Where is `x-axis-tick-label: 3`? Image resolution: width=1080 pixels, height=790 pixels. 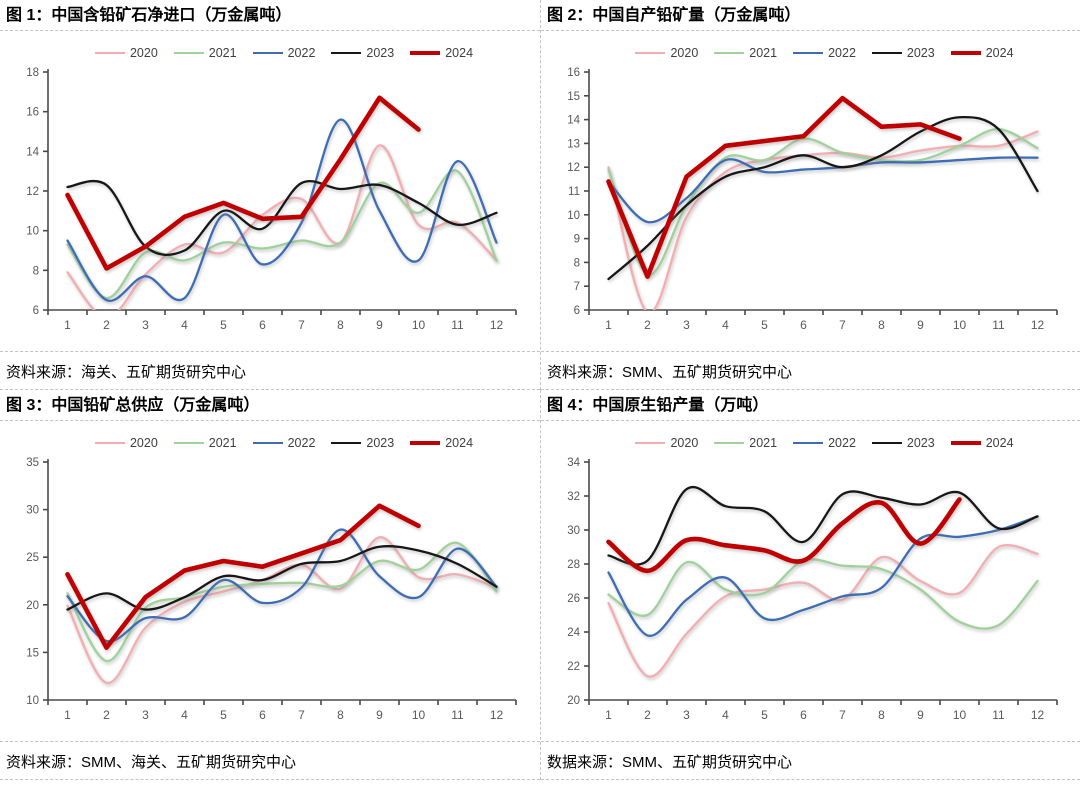
x-axis-tick-label: 3 is located at coordinates (686, 325).